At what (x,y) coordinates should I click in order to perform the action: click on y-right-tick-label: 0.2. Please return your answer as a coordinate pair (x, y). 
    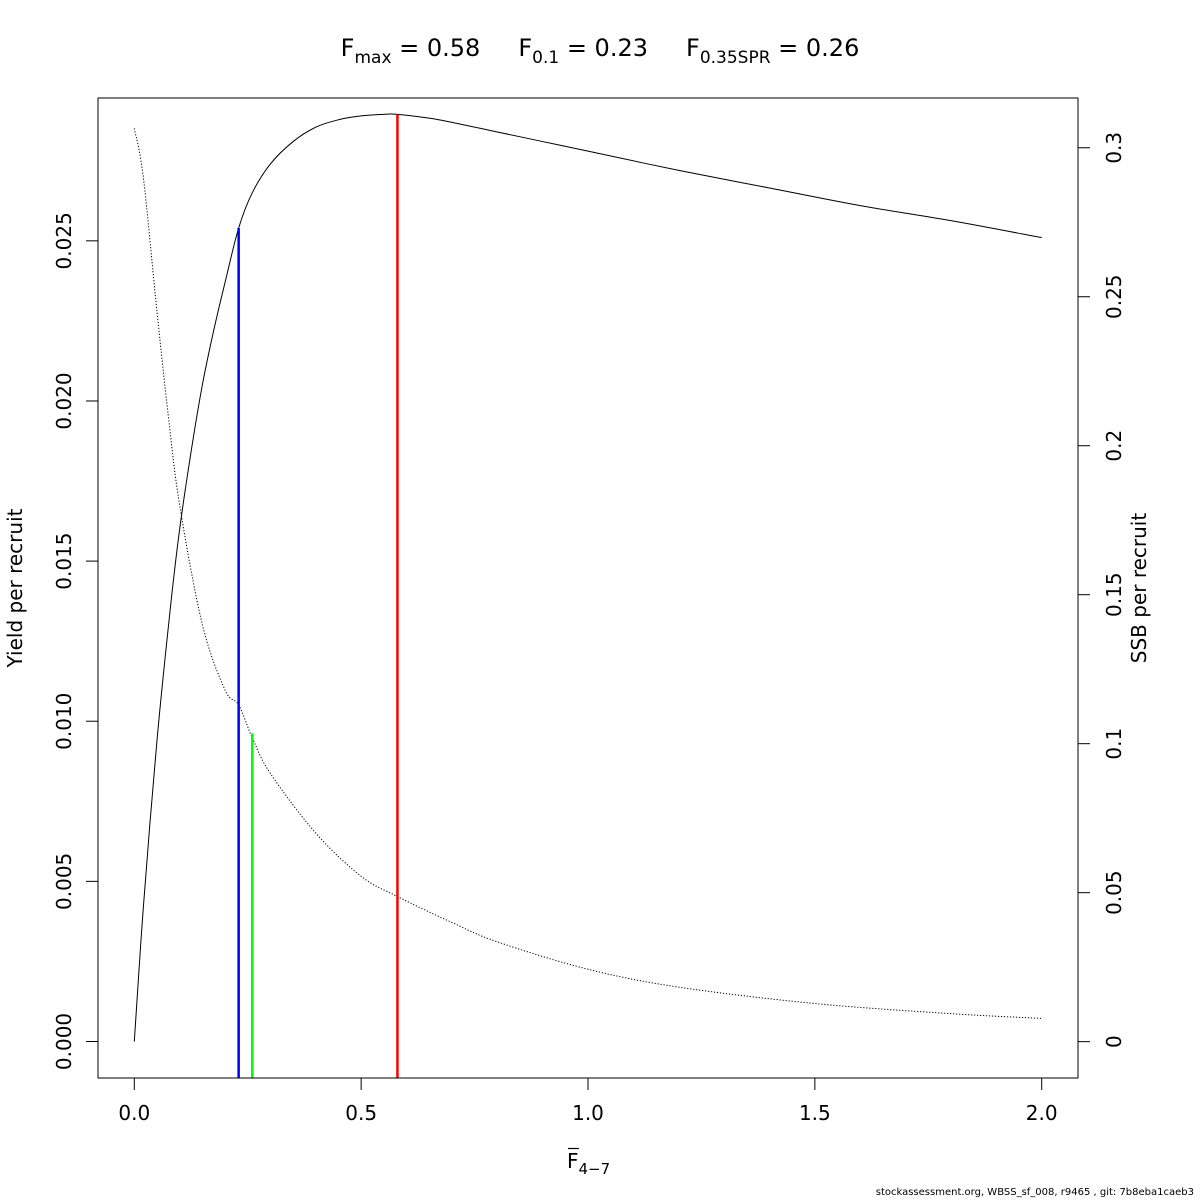
    Looking at the image, I should click on (1114, 446).